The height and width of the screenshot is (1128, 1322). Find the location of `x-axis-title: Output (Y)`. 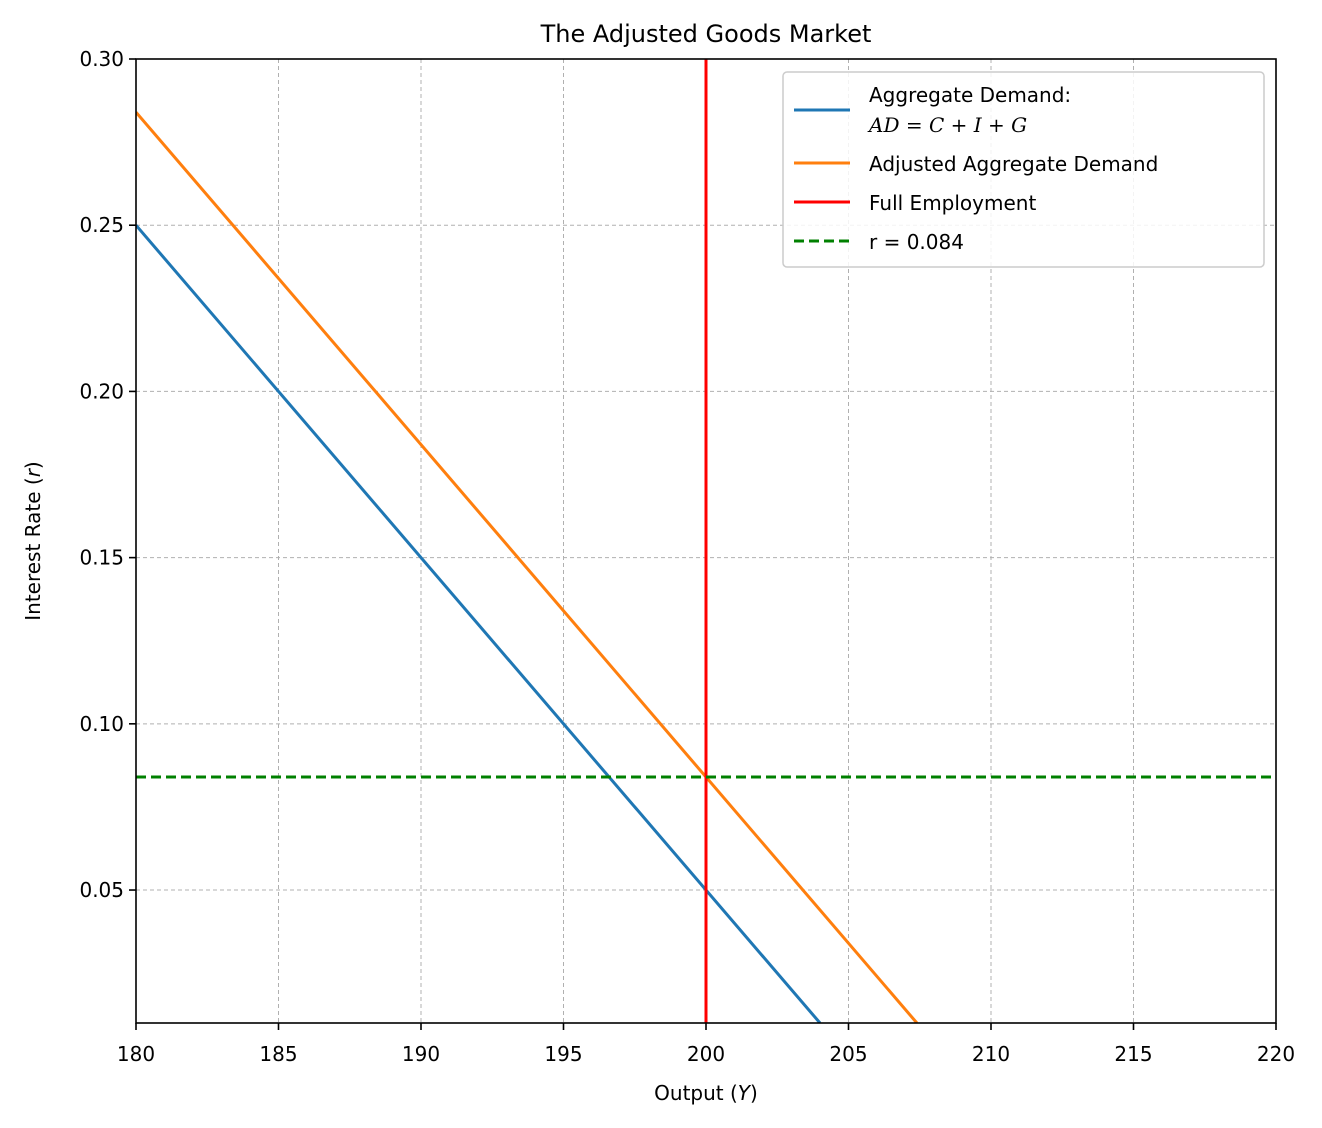

x-axis-title: Output (Y) is located at coordinates (706, 1093).